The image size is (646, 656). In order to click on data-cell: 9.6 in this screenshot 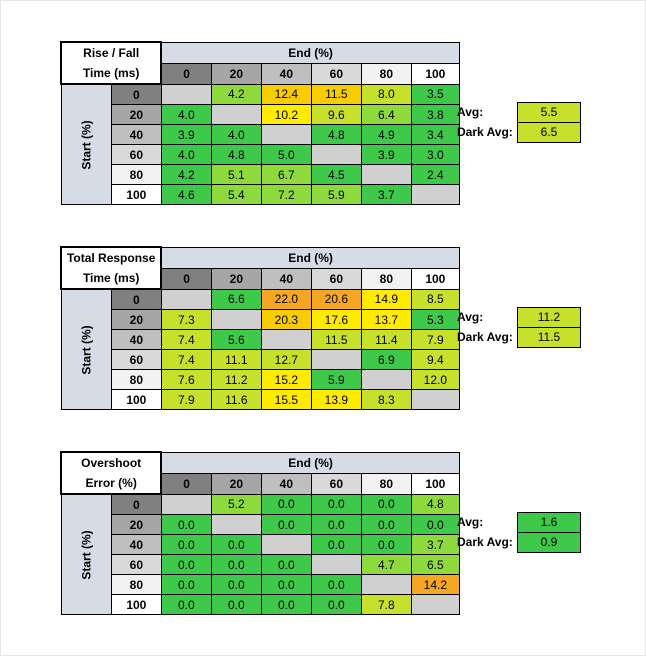, I will do `click(336, 114)`.